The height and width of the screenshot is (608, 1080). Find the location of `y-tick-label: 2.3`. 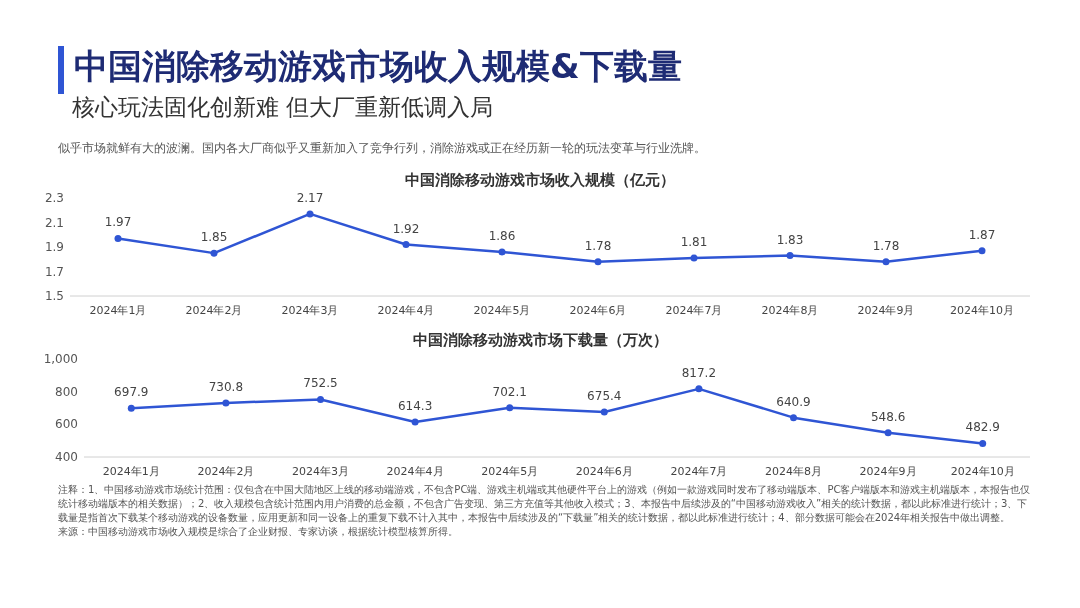

y-tick-label: 2.3 is located at coordinates (54, 198).